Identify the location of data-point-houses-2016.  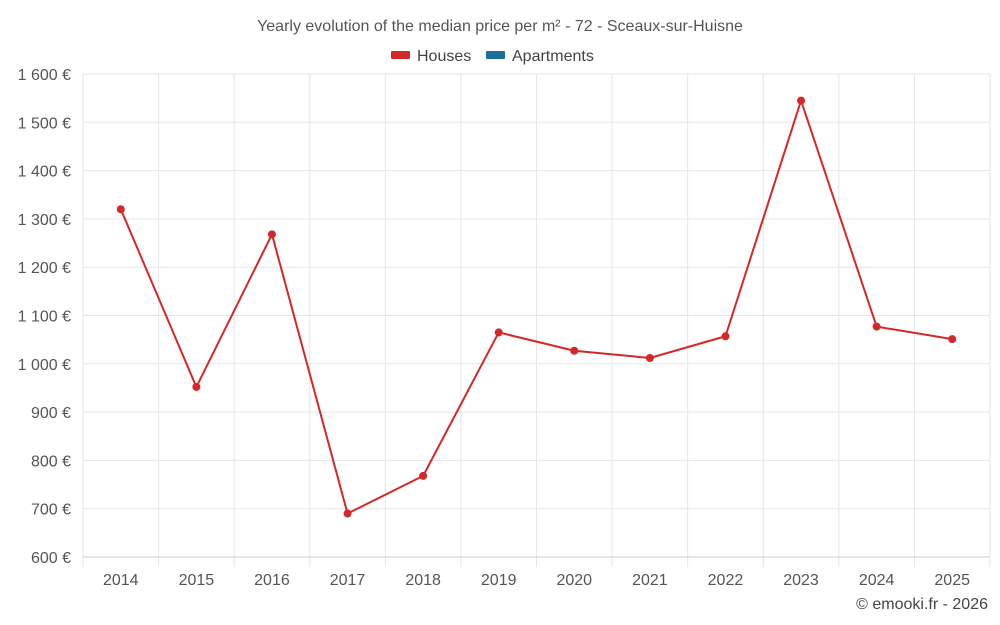
(271, 234).